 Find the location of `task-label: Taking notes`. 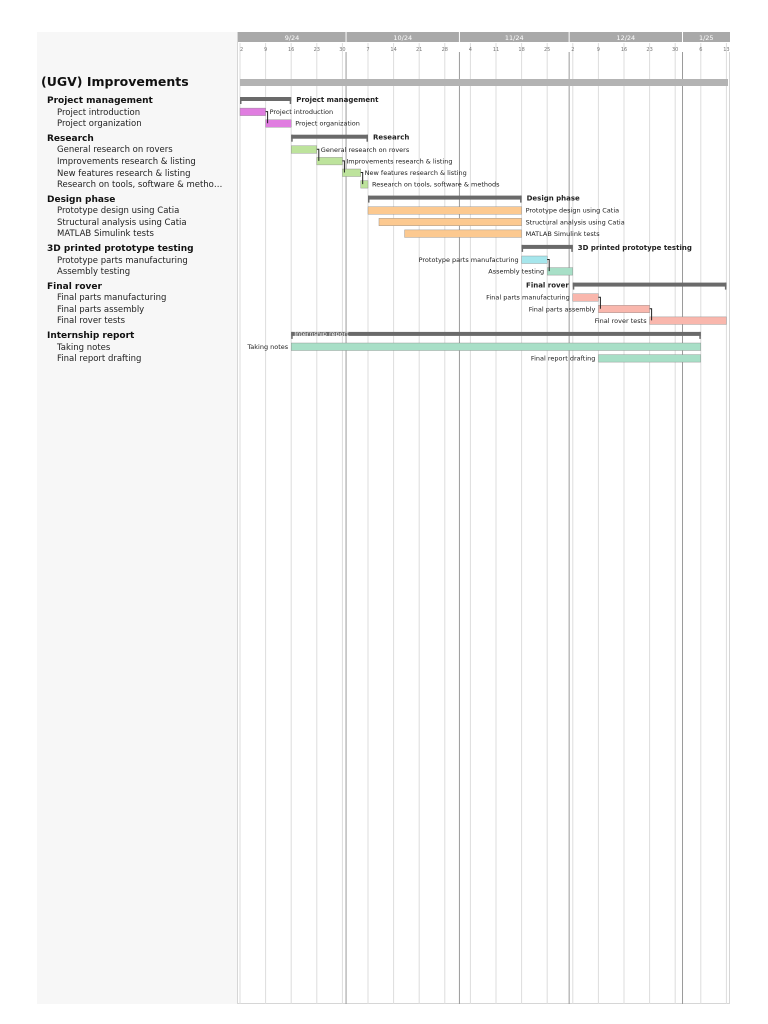

task-label: Taking notes is located at coordinates (84, 347).